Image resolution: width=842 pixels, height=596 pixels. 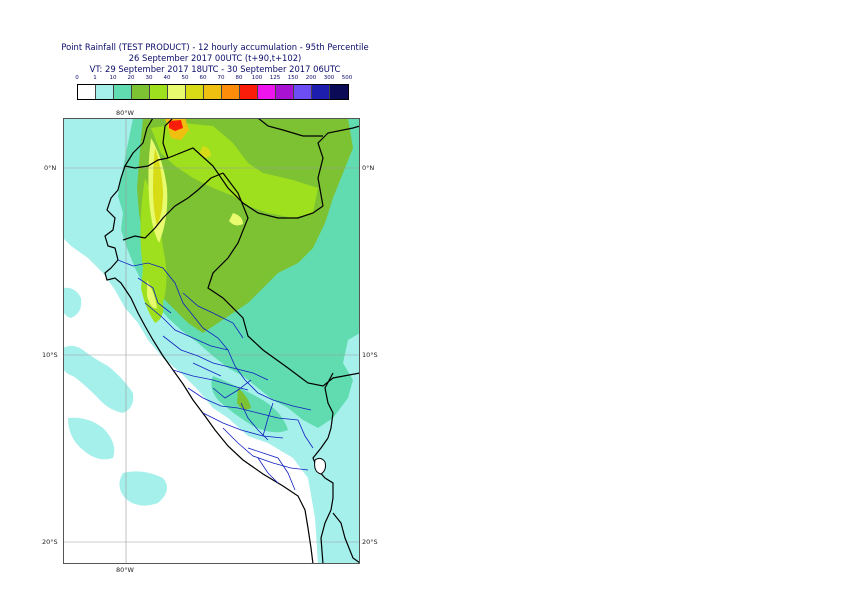 What do you see at coordinates (215, 375) in the screenshot?
I see `region-borders` at bounding box center [215, 375].